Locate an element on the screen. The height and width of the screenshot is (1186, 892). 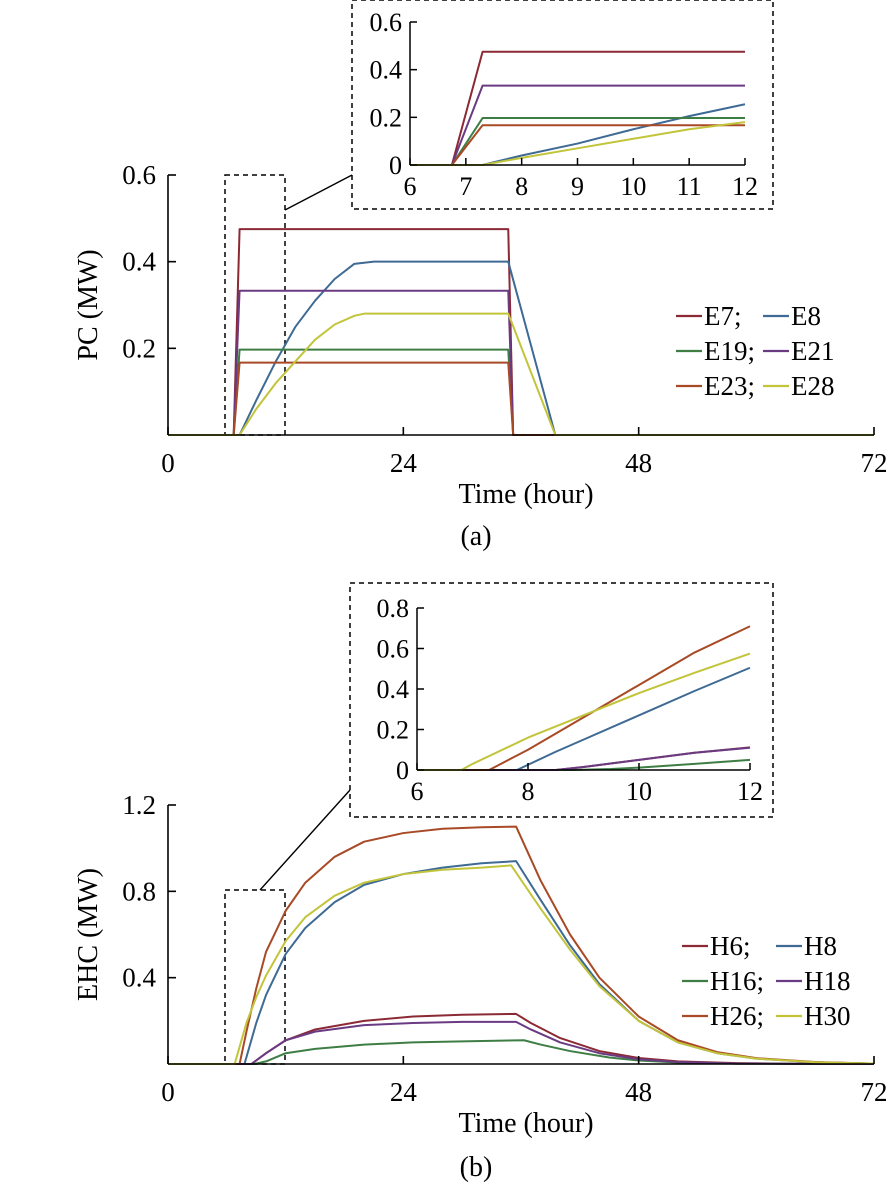
legend-label: H8 is located at coordinates (820, 946).